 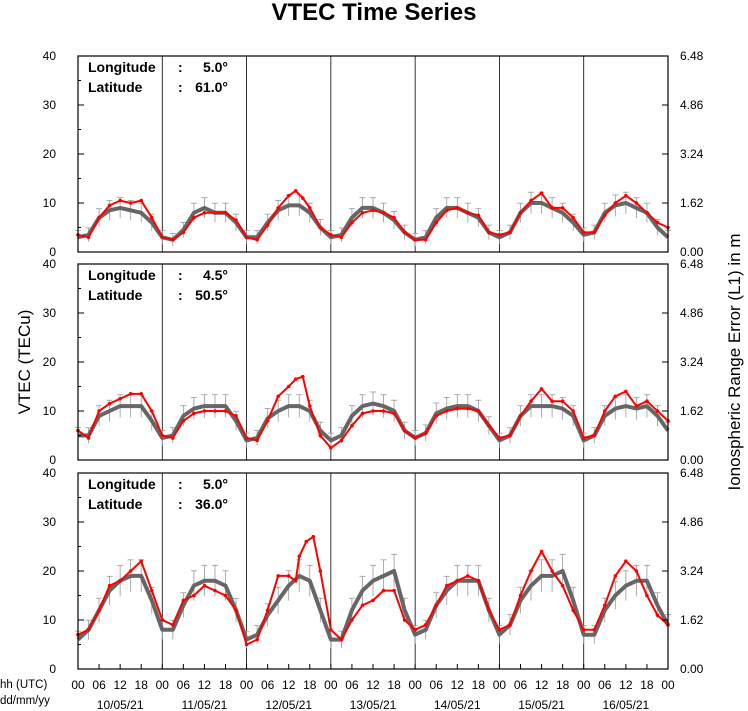 I want to click on latitude-value: 61.0°, so click(x=211, y=87).